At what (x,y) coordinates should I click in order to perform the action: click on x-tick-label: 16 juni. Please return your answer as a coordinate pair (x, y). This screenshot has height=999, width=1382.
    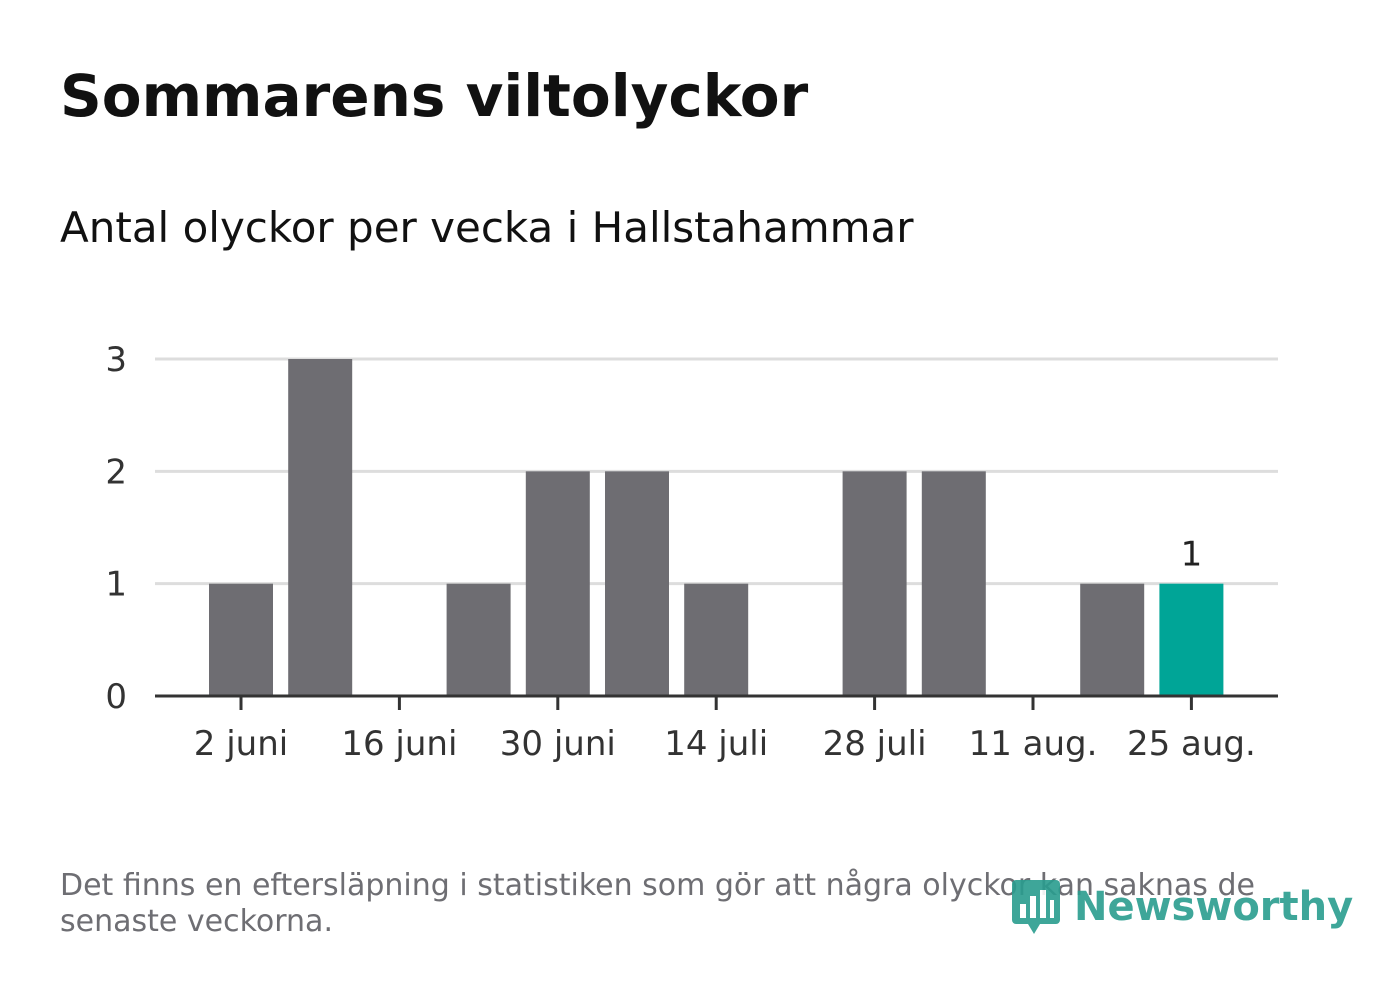
    Looking at the image, I should click on (399, 744).